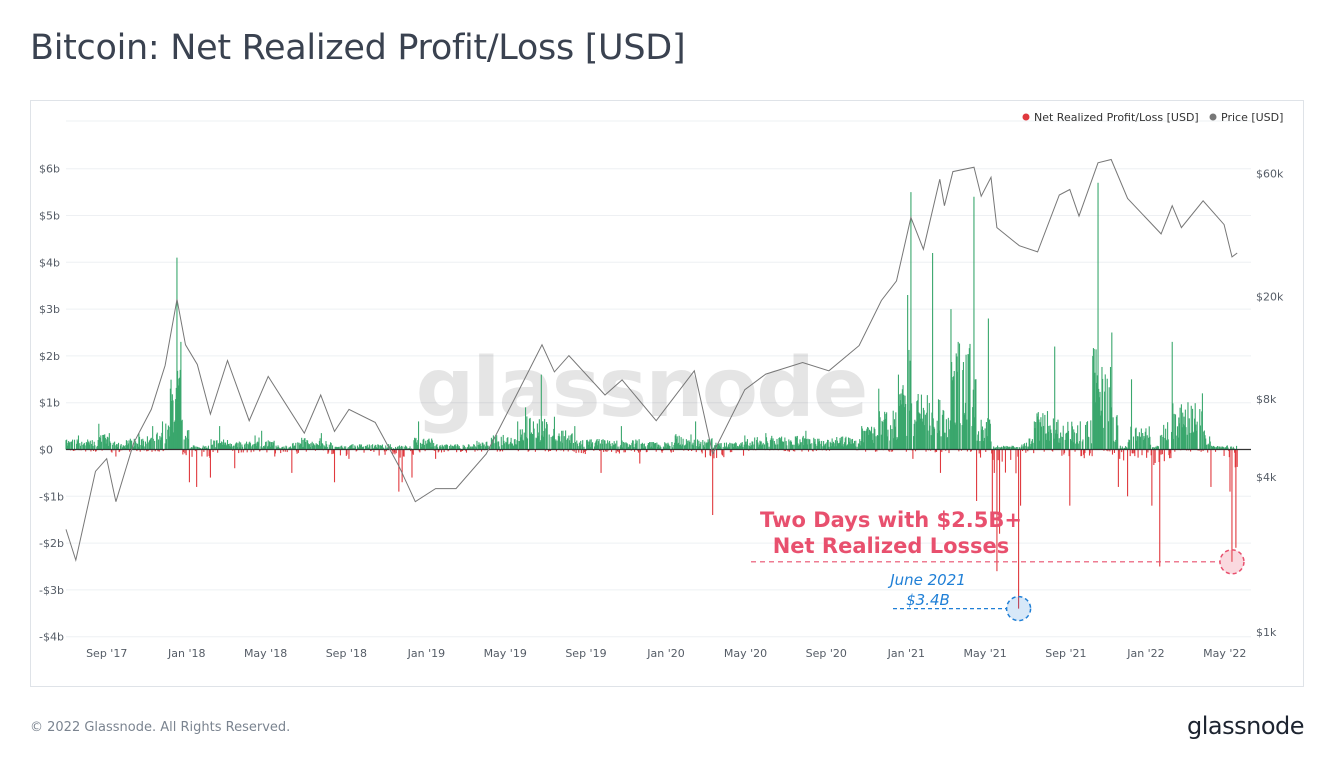  I want to click on x-tick-label: Sep '17, so click(106, 653).